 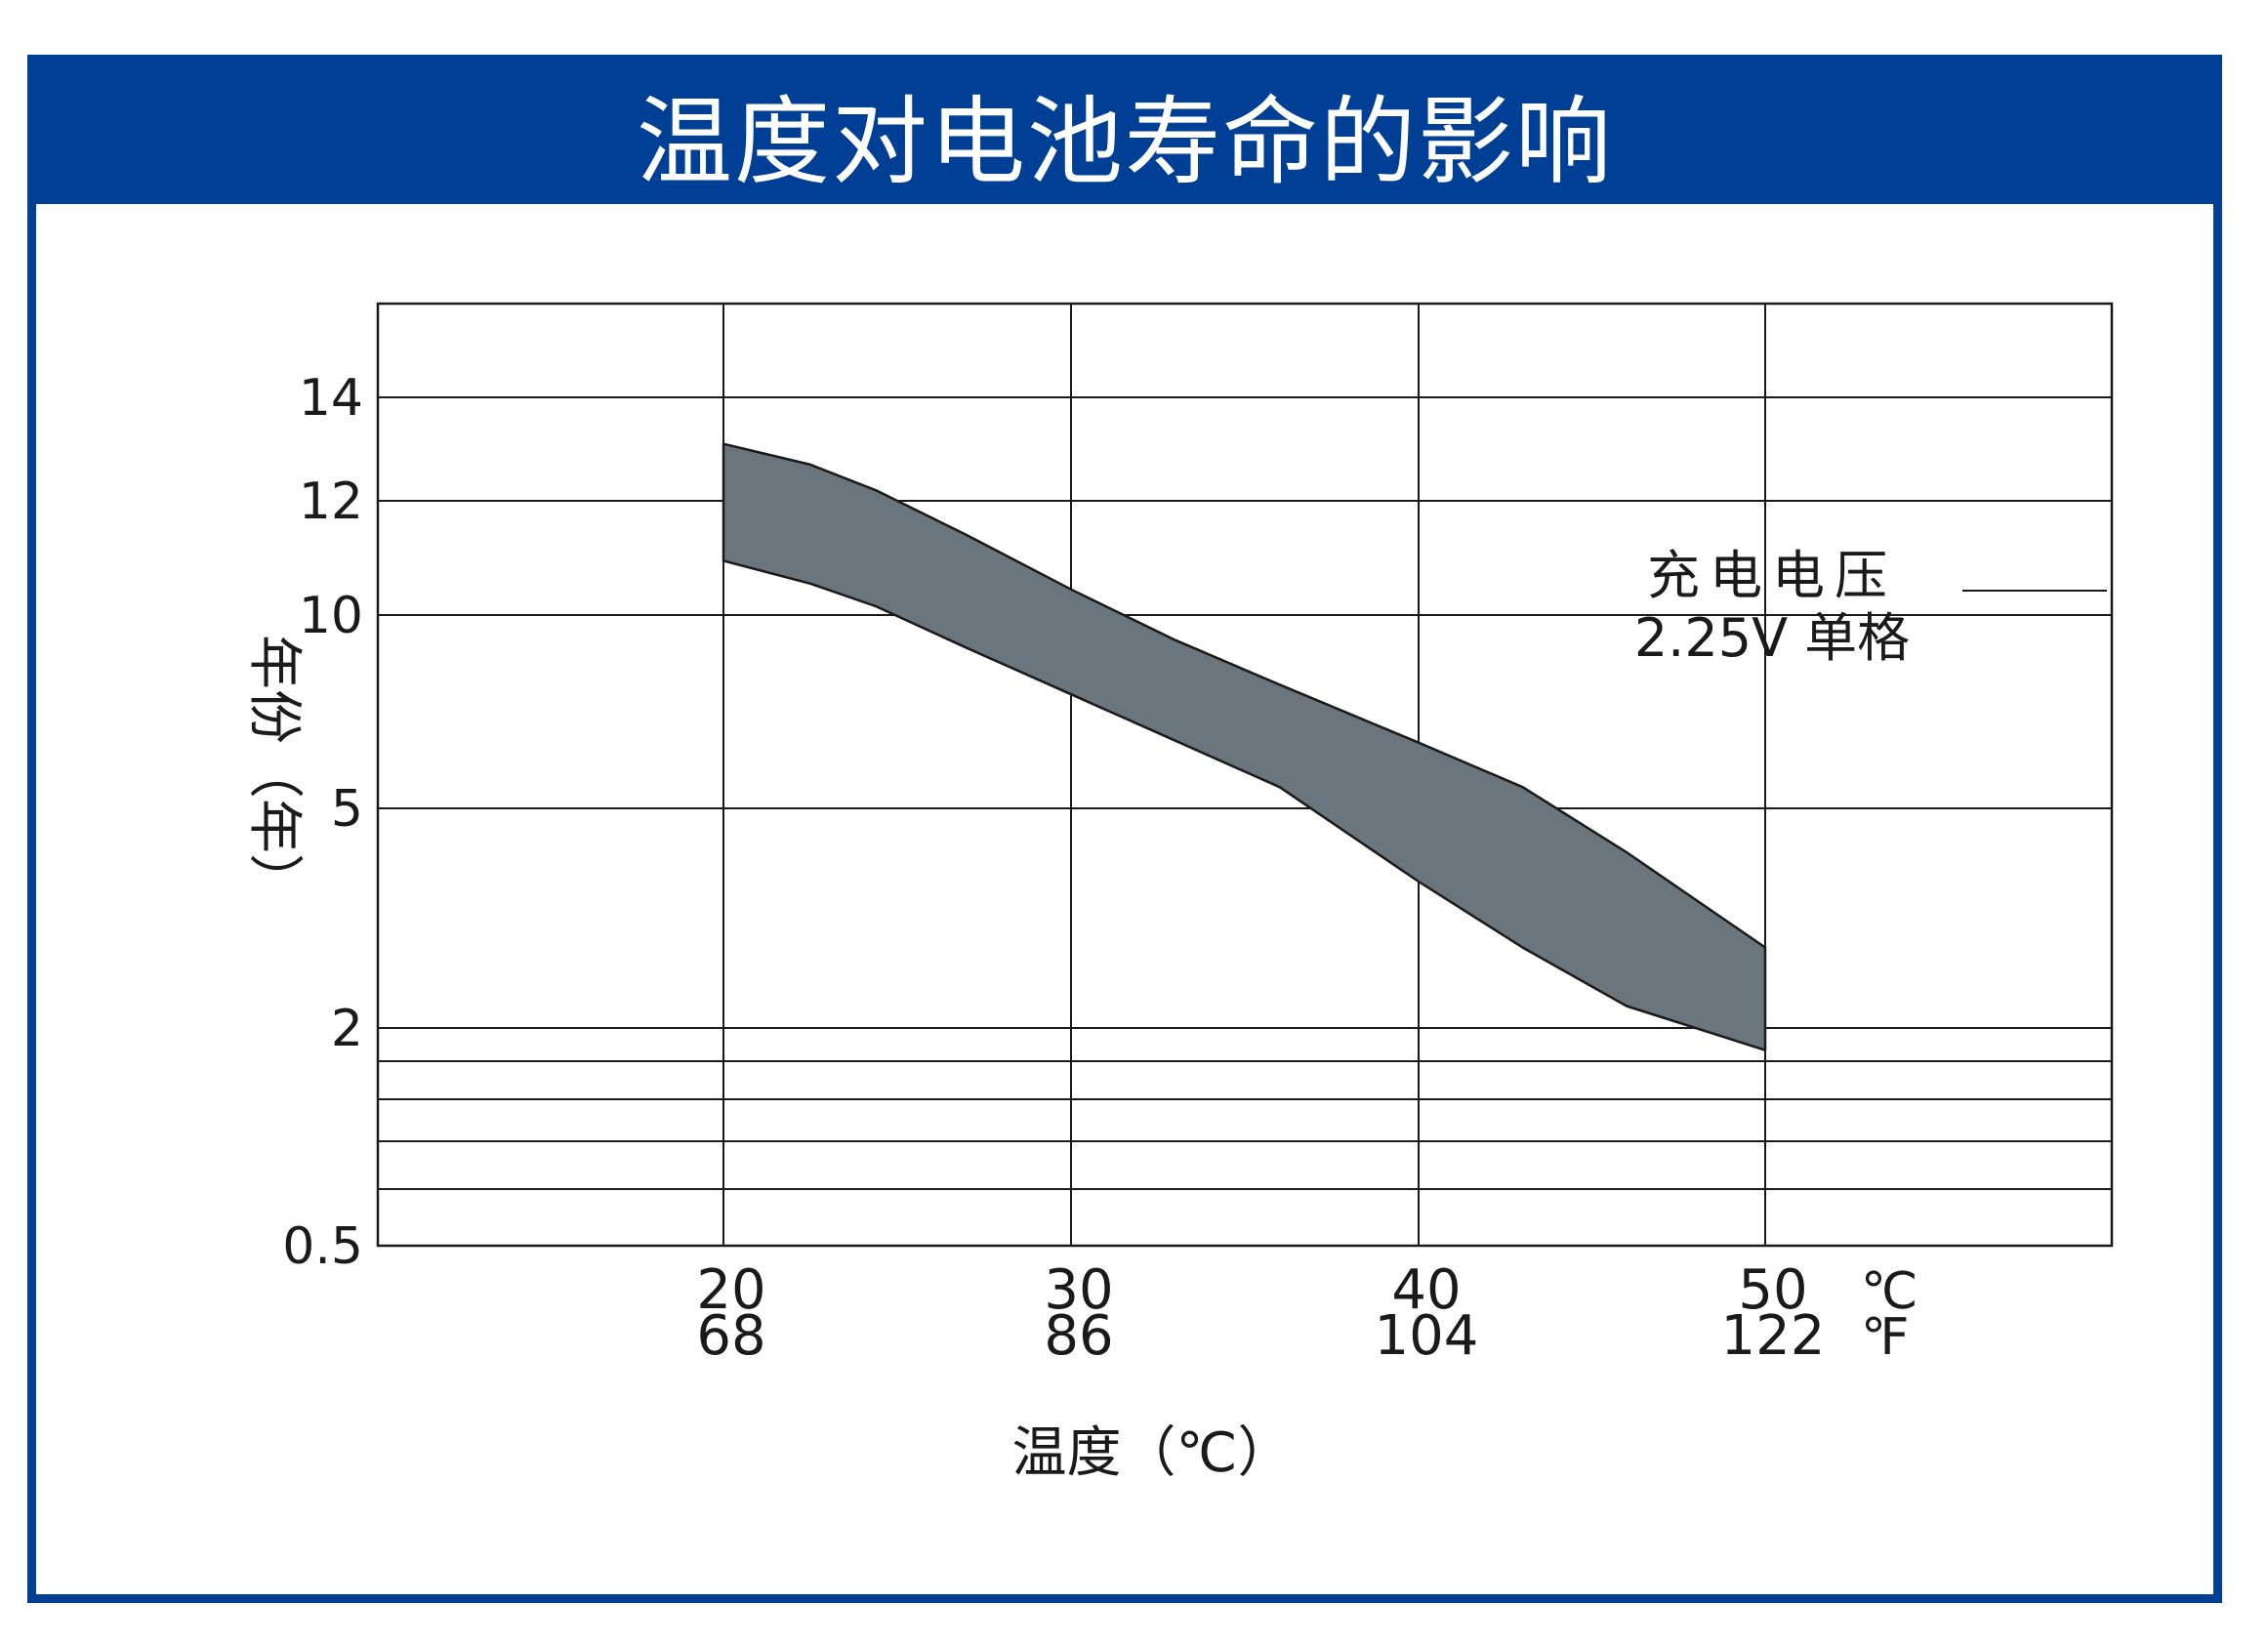 What do you see at coordinates (1124, 142) in the screenshot?
I see `chart-title: 温度对电池寿命的影响` at bounding box center [1124, 142].